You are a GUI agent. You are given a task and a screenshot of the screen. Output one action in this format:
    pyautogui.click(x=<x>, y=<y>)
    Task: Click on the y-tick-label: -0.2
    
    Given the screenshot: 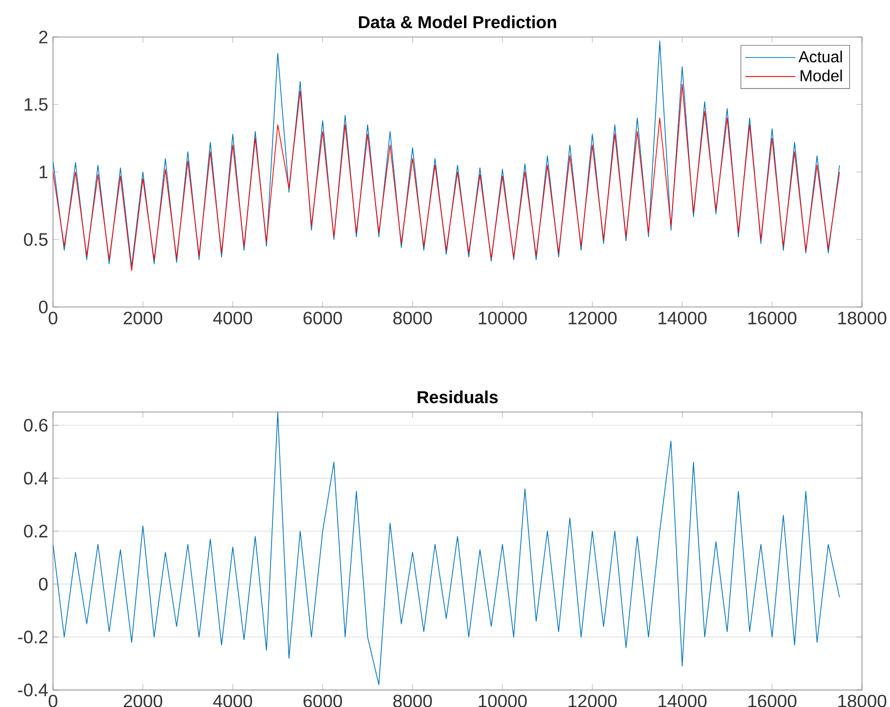 What is the action you would take?
    pyautogui.click(x=33, y=637)
    